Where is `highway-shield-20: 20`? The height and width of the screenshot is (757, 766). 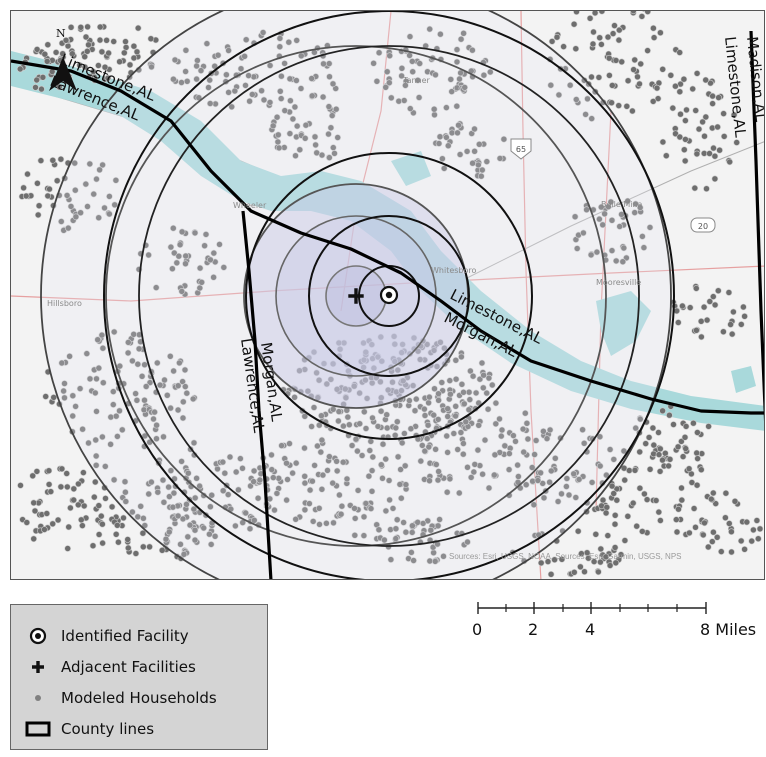
highway-shield-20: 20 is located at coordinates (703, 225).